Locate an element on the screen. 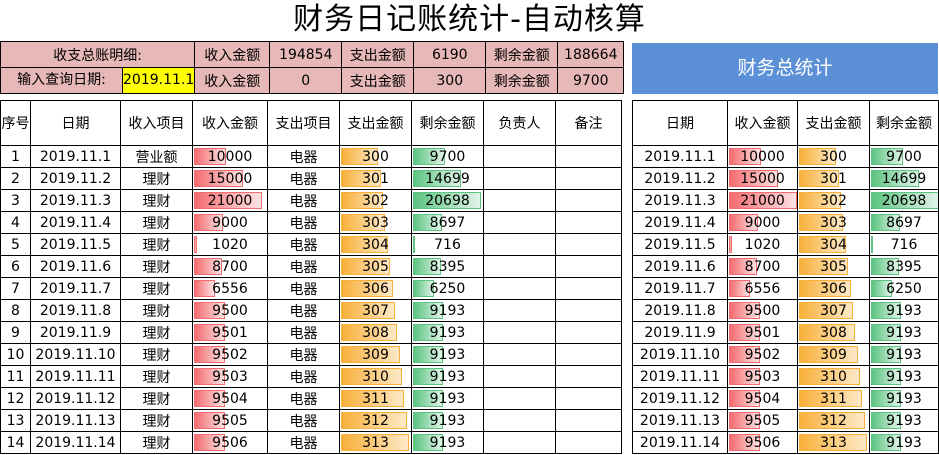 The image size is (939, 455). query-expense-label: 支出金额 is located at coordinates (378, 80).